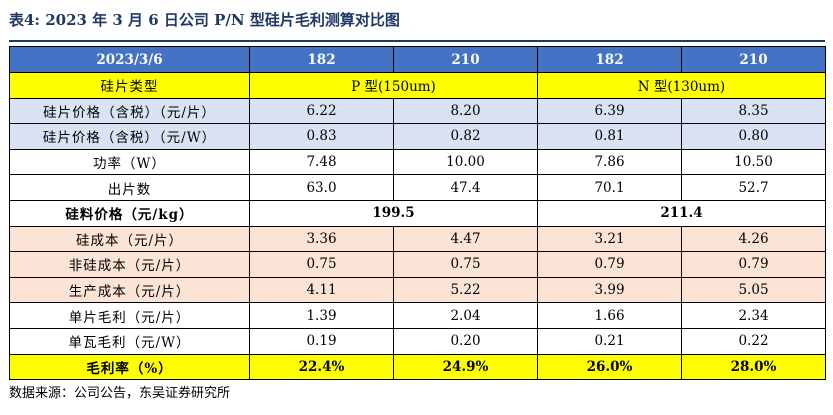 This screenshot has height=415, width=833. What do you see at coordinates (321, 111) in the screenshot?
I see `table-cell: 6.22` at bounding box center [321, 111].